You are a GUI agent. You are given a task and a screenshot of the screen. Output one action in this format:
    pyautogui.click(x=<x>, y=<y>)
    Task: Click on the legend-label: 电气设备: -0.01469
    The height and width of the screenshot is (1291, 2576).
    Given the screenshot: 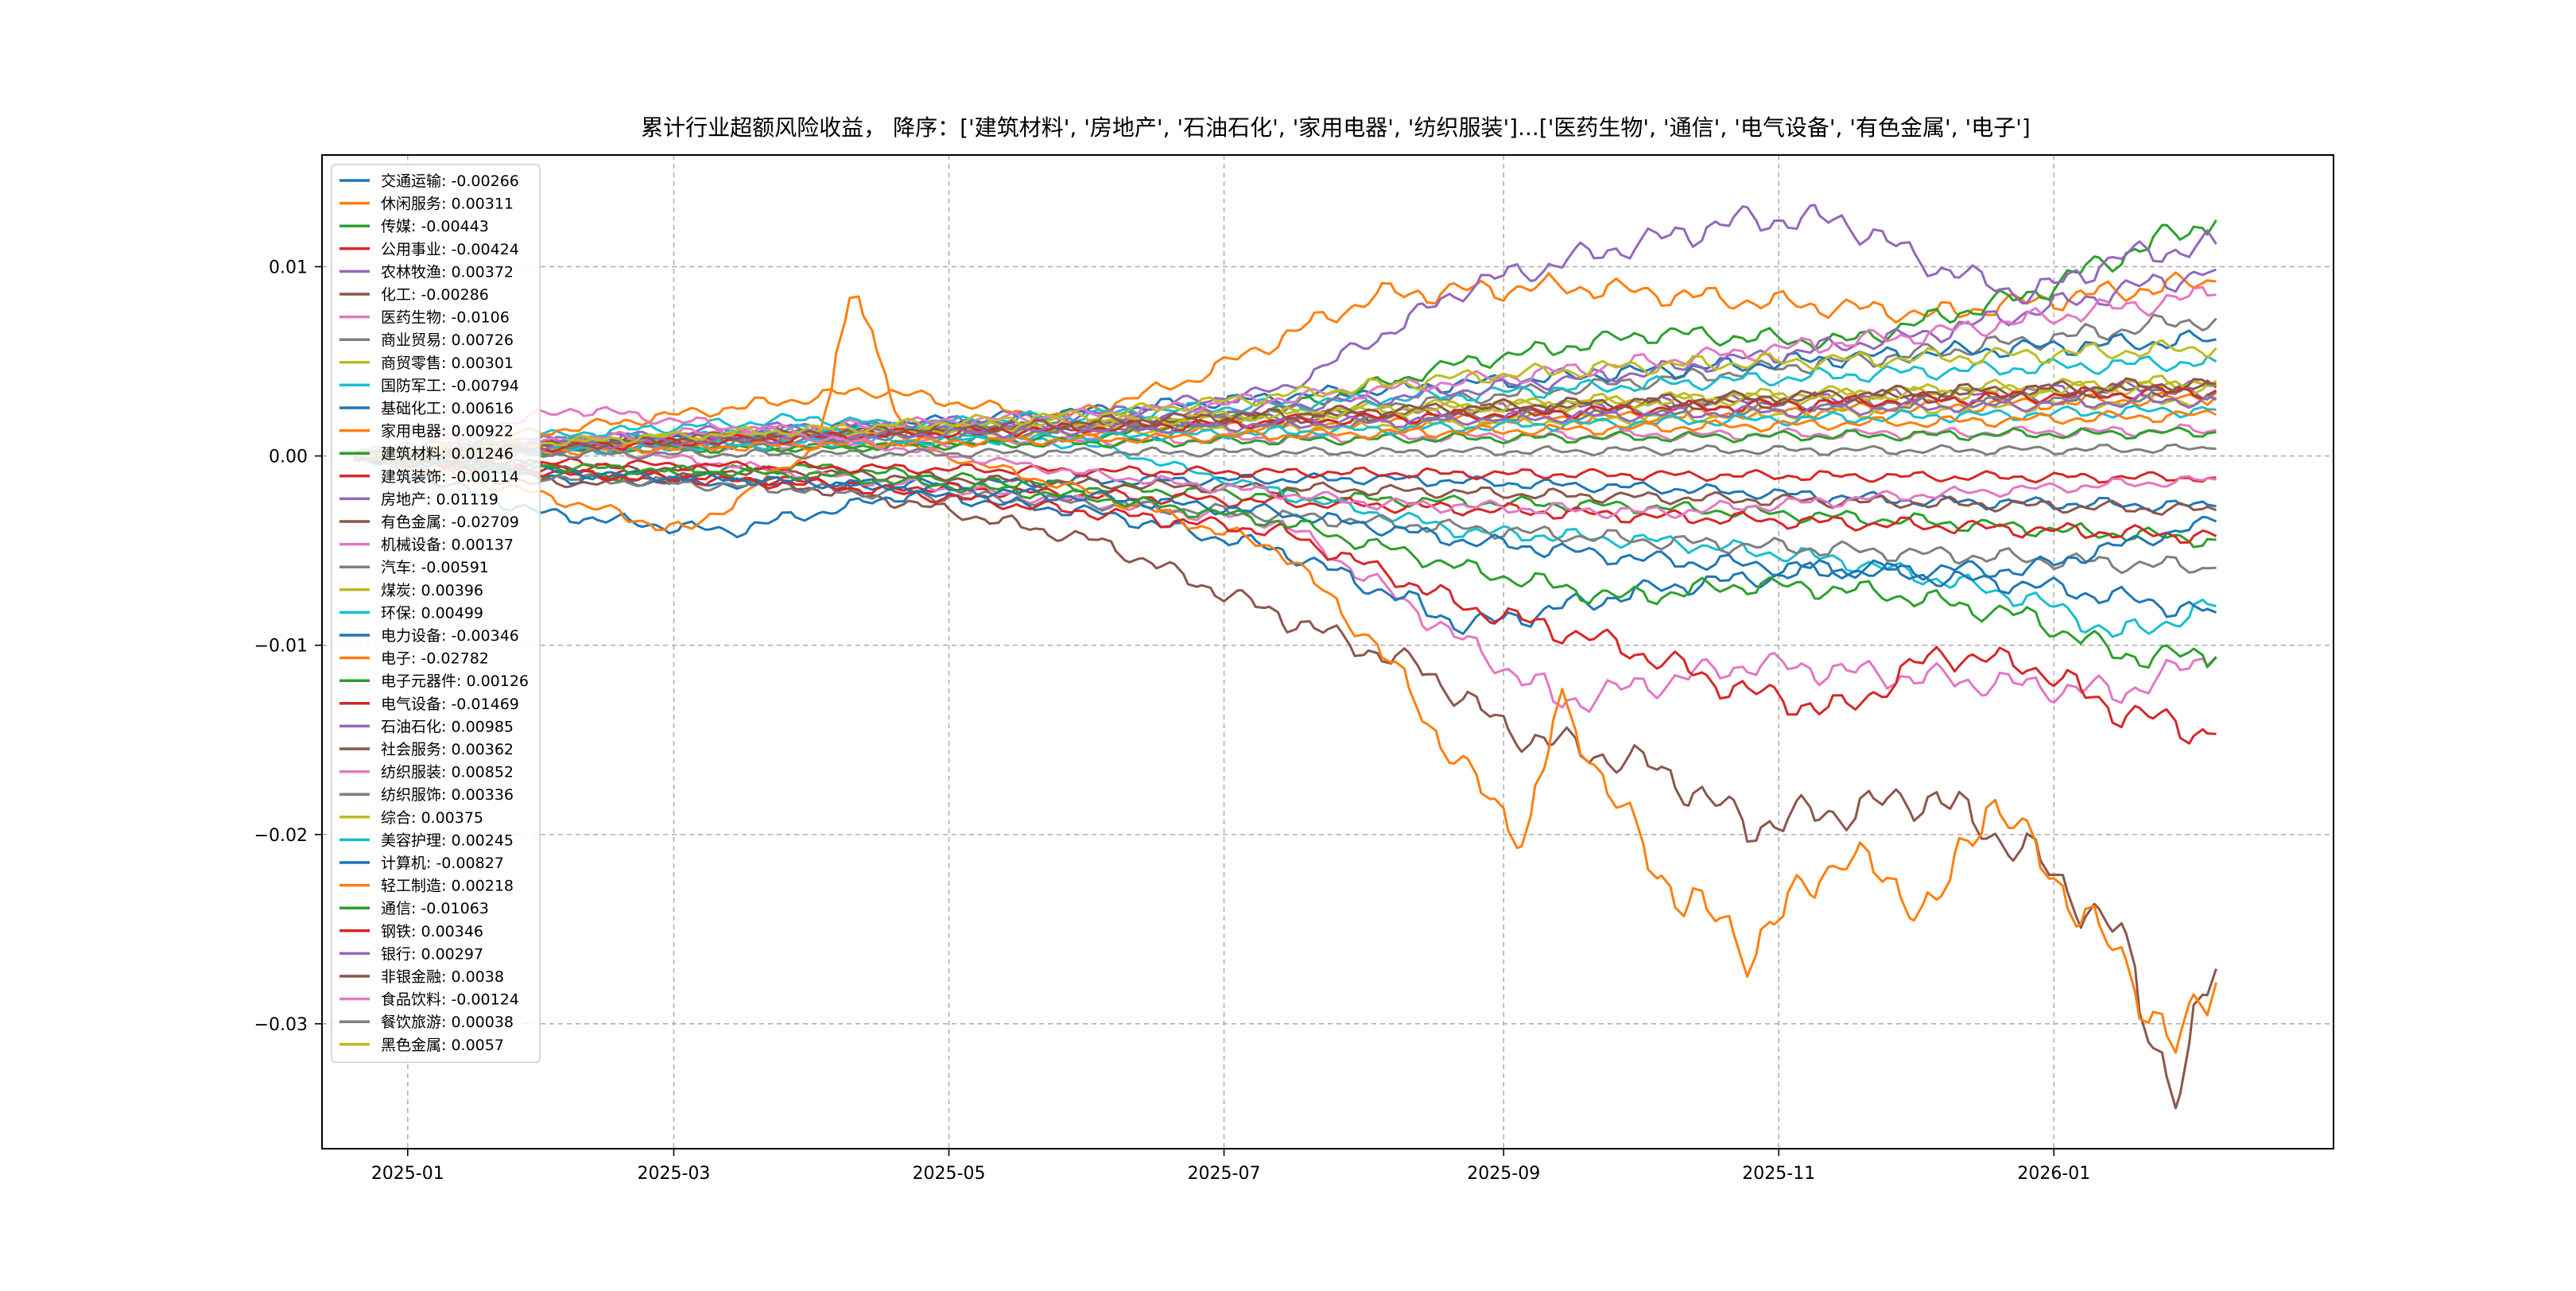 What is the action you would take?
    pyautogui.click(x=450, y=705)
    